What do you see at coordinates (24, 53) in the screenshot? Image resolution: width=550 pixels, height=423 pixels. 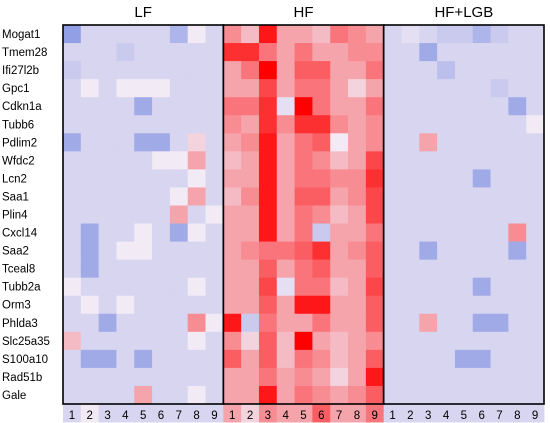 I see `row-label: Tmem28` at bounding box center [24, 53].